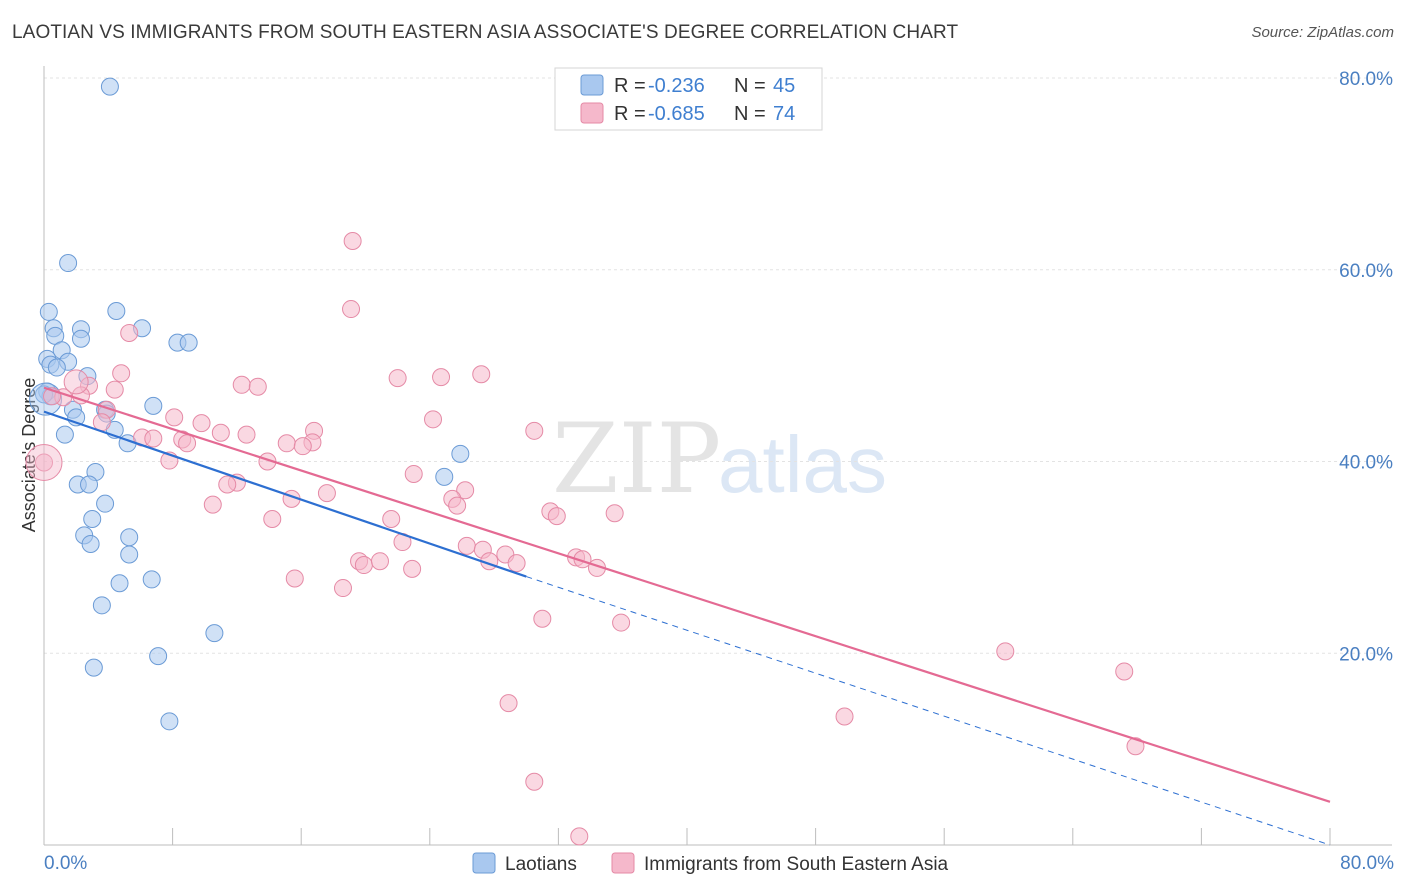 Image resolution: width=1406 pixels, height=892 pixels. I want to click on y-tick-label-80: 80.0%, so click(1366, 79).